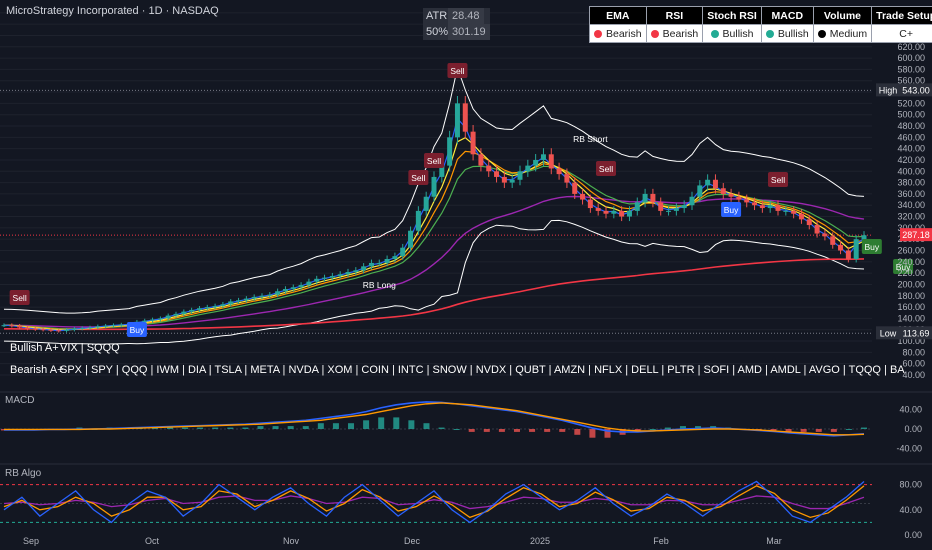 The image size is (932, 550). I want to click on price-tick-label: 440.00, so click(911, 149).